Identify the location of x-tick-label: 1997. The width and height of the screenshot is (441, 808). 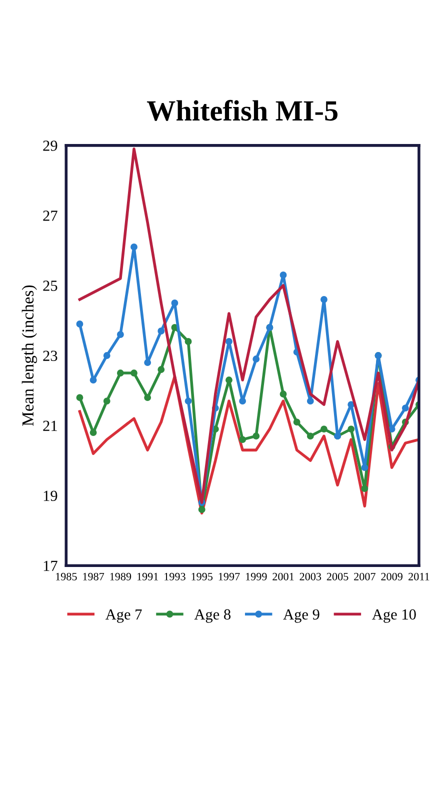
(229, 576).